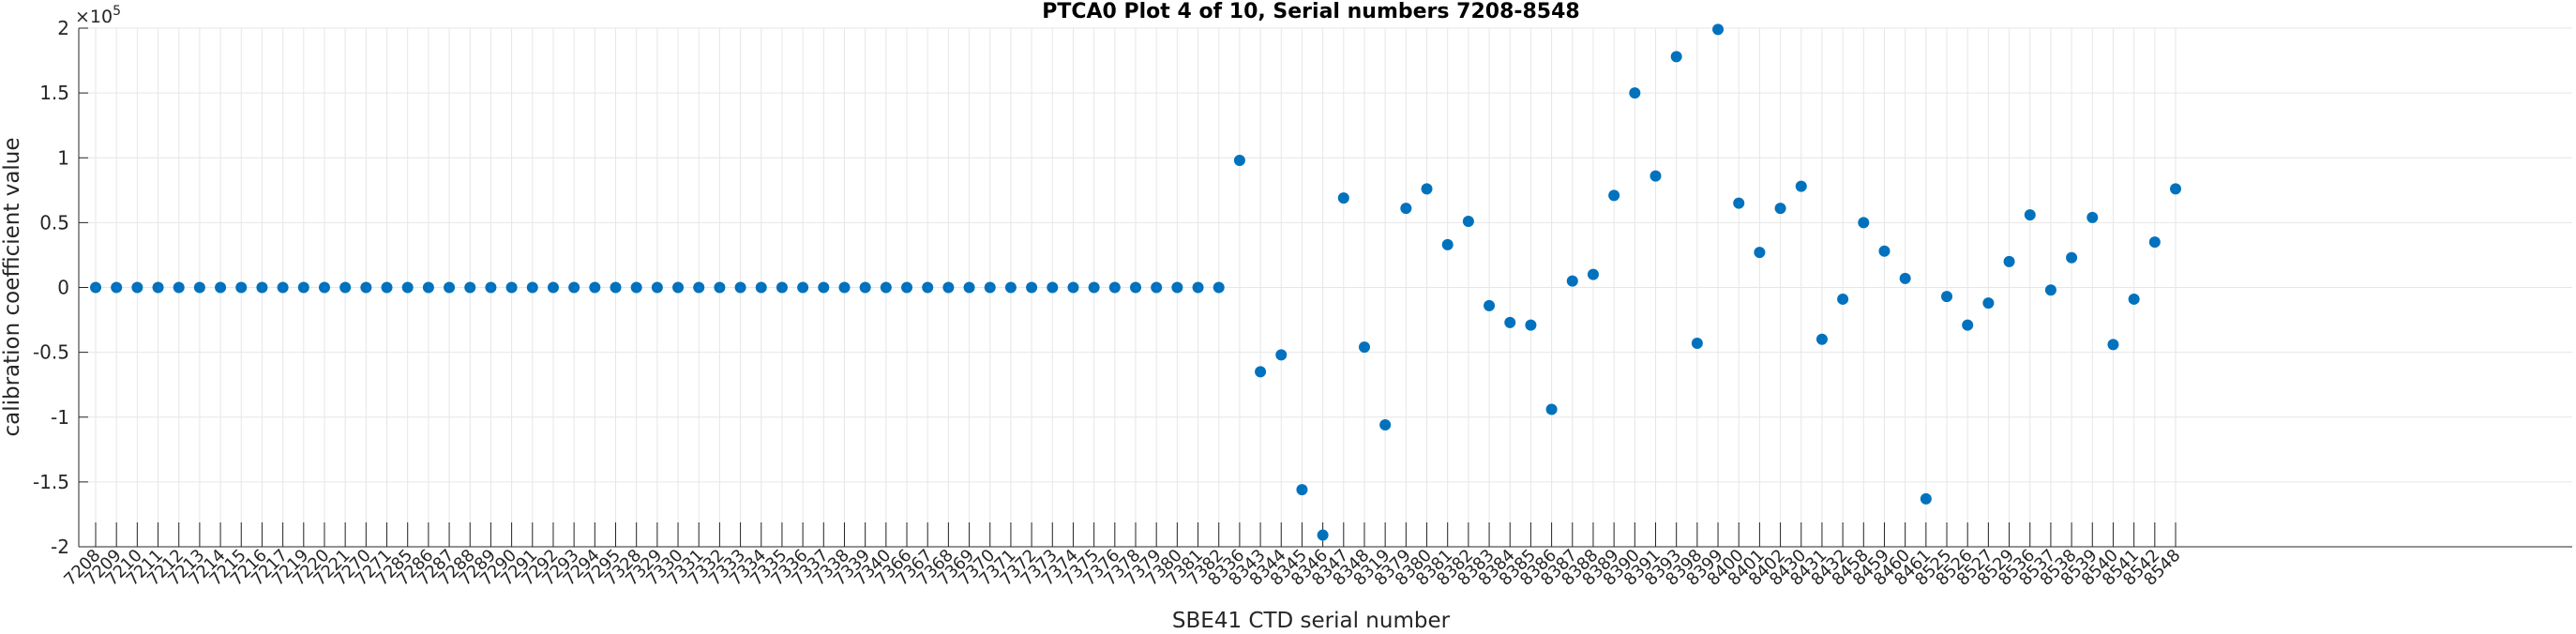 The height and width of the screenshot is (634, 2576). What do you see at coordinates (54, 93) in the screenshot?
I see `y-tick-label: 1.5` at bounding box center [54, 93].